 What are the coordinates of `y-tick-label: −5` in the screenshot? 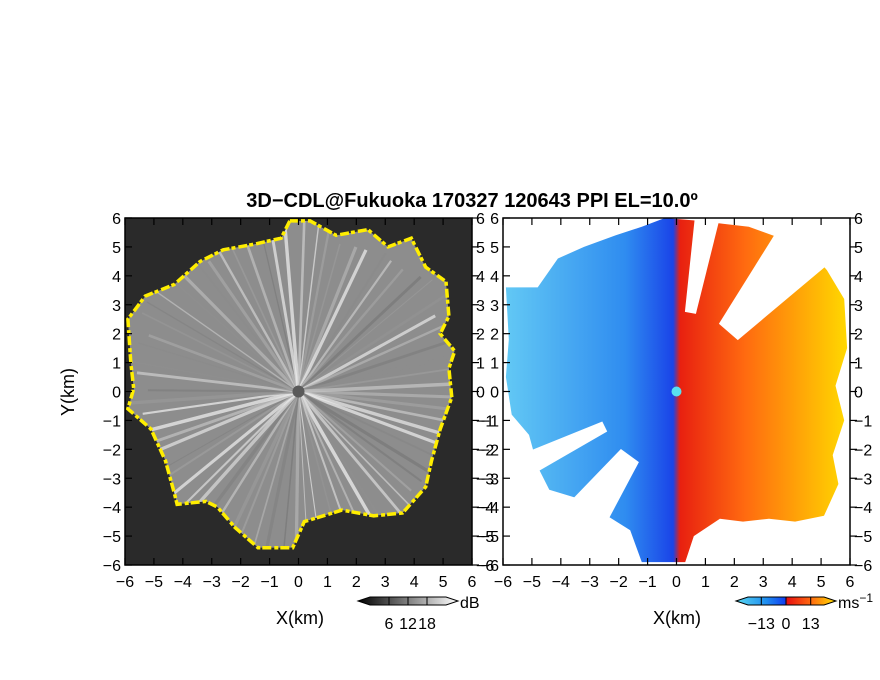 It's located at (112, 537).